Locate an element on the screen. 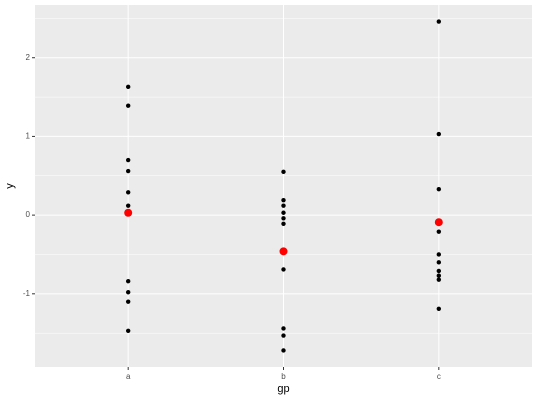  x-axis-title: gp is located at coordinates (283, 389).